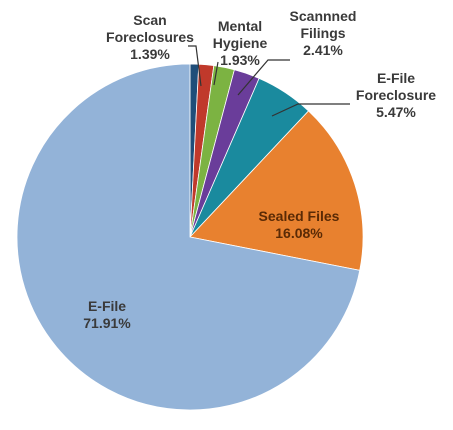  Describe the element at coordinates (240, 34) in the screenshot. I see `category-label: Mental Hygiene` at that location.